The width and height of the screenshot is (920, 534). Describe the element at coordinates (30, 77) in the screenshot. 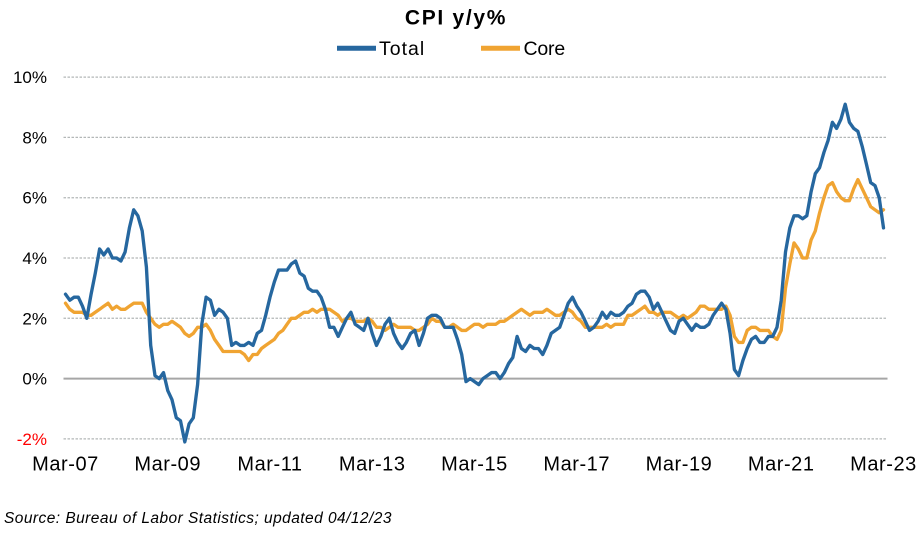

I see `svg-text: 10%` at that location.